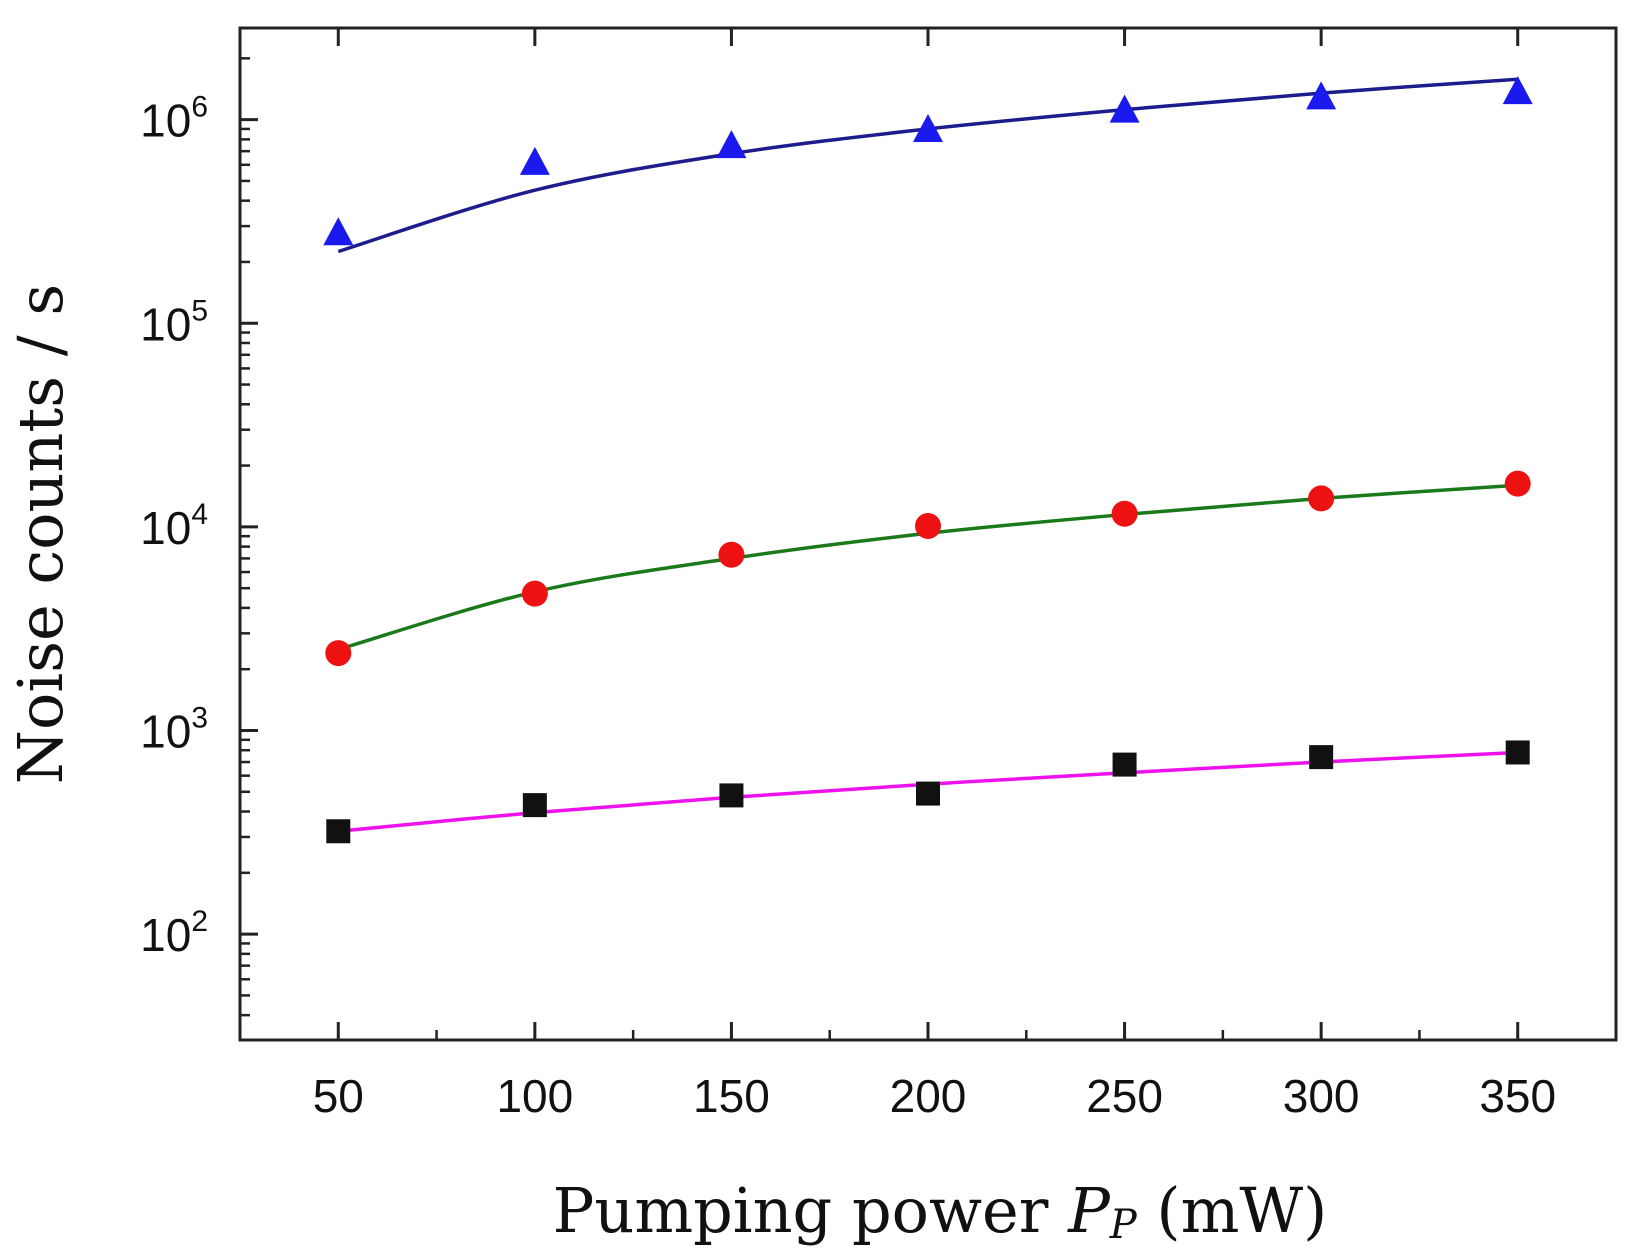 Image resolution: width=1633 pixels, height=1258 pixels. What do you see at coordinates (731, 1096) in the screenshot?
I see `x-tick-label: 150` at bounding box center [731, 1096].